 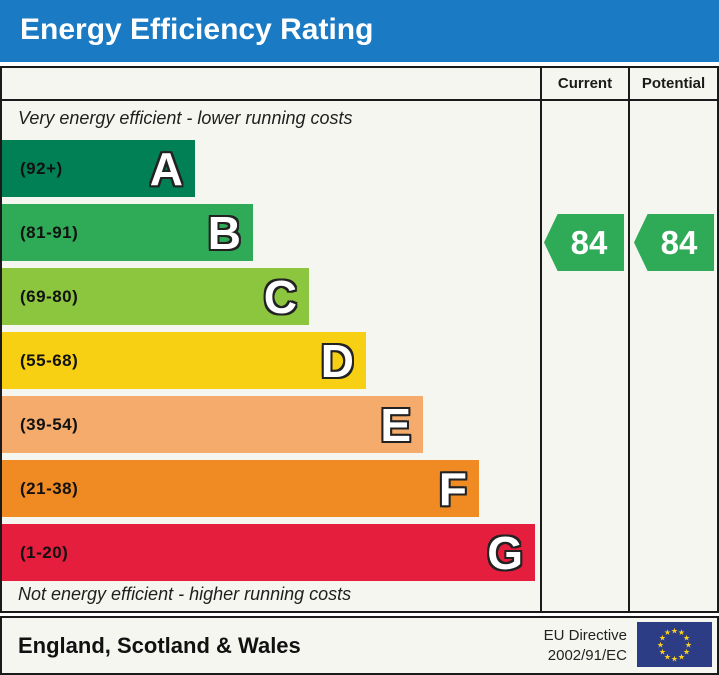 I want to click on eu-directive-label: EU Directive 2002/91/EC, so click(x=585, y=646).